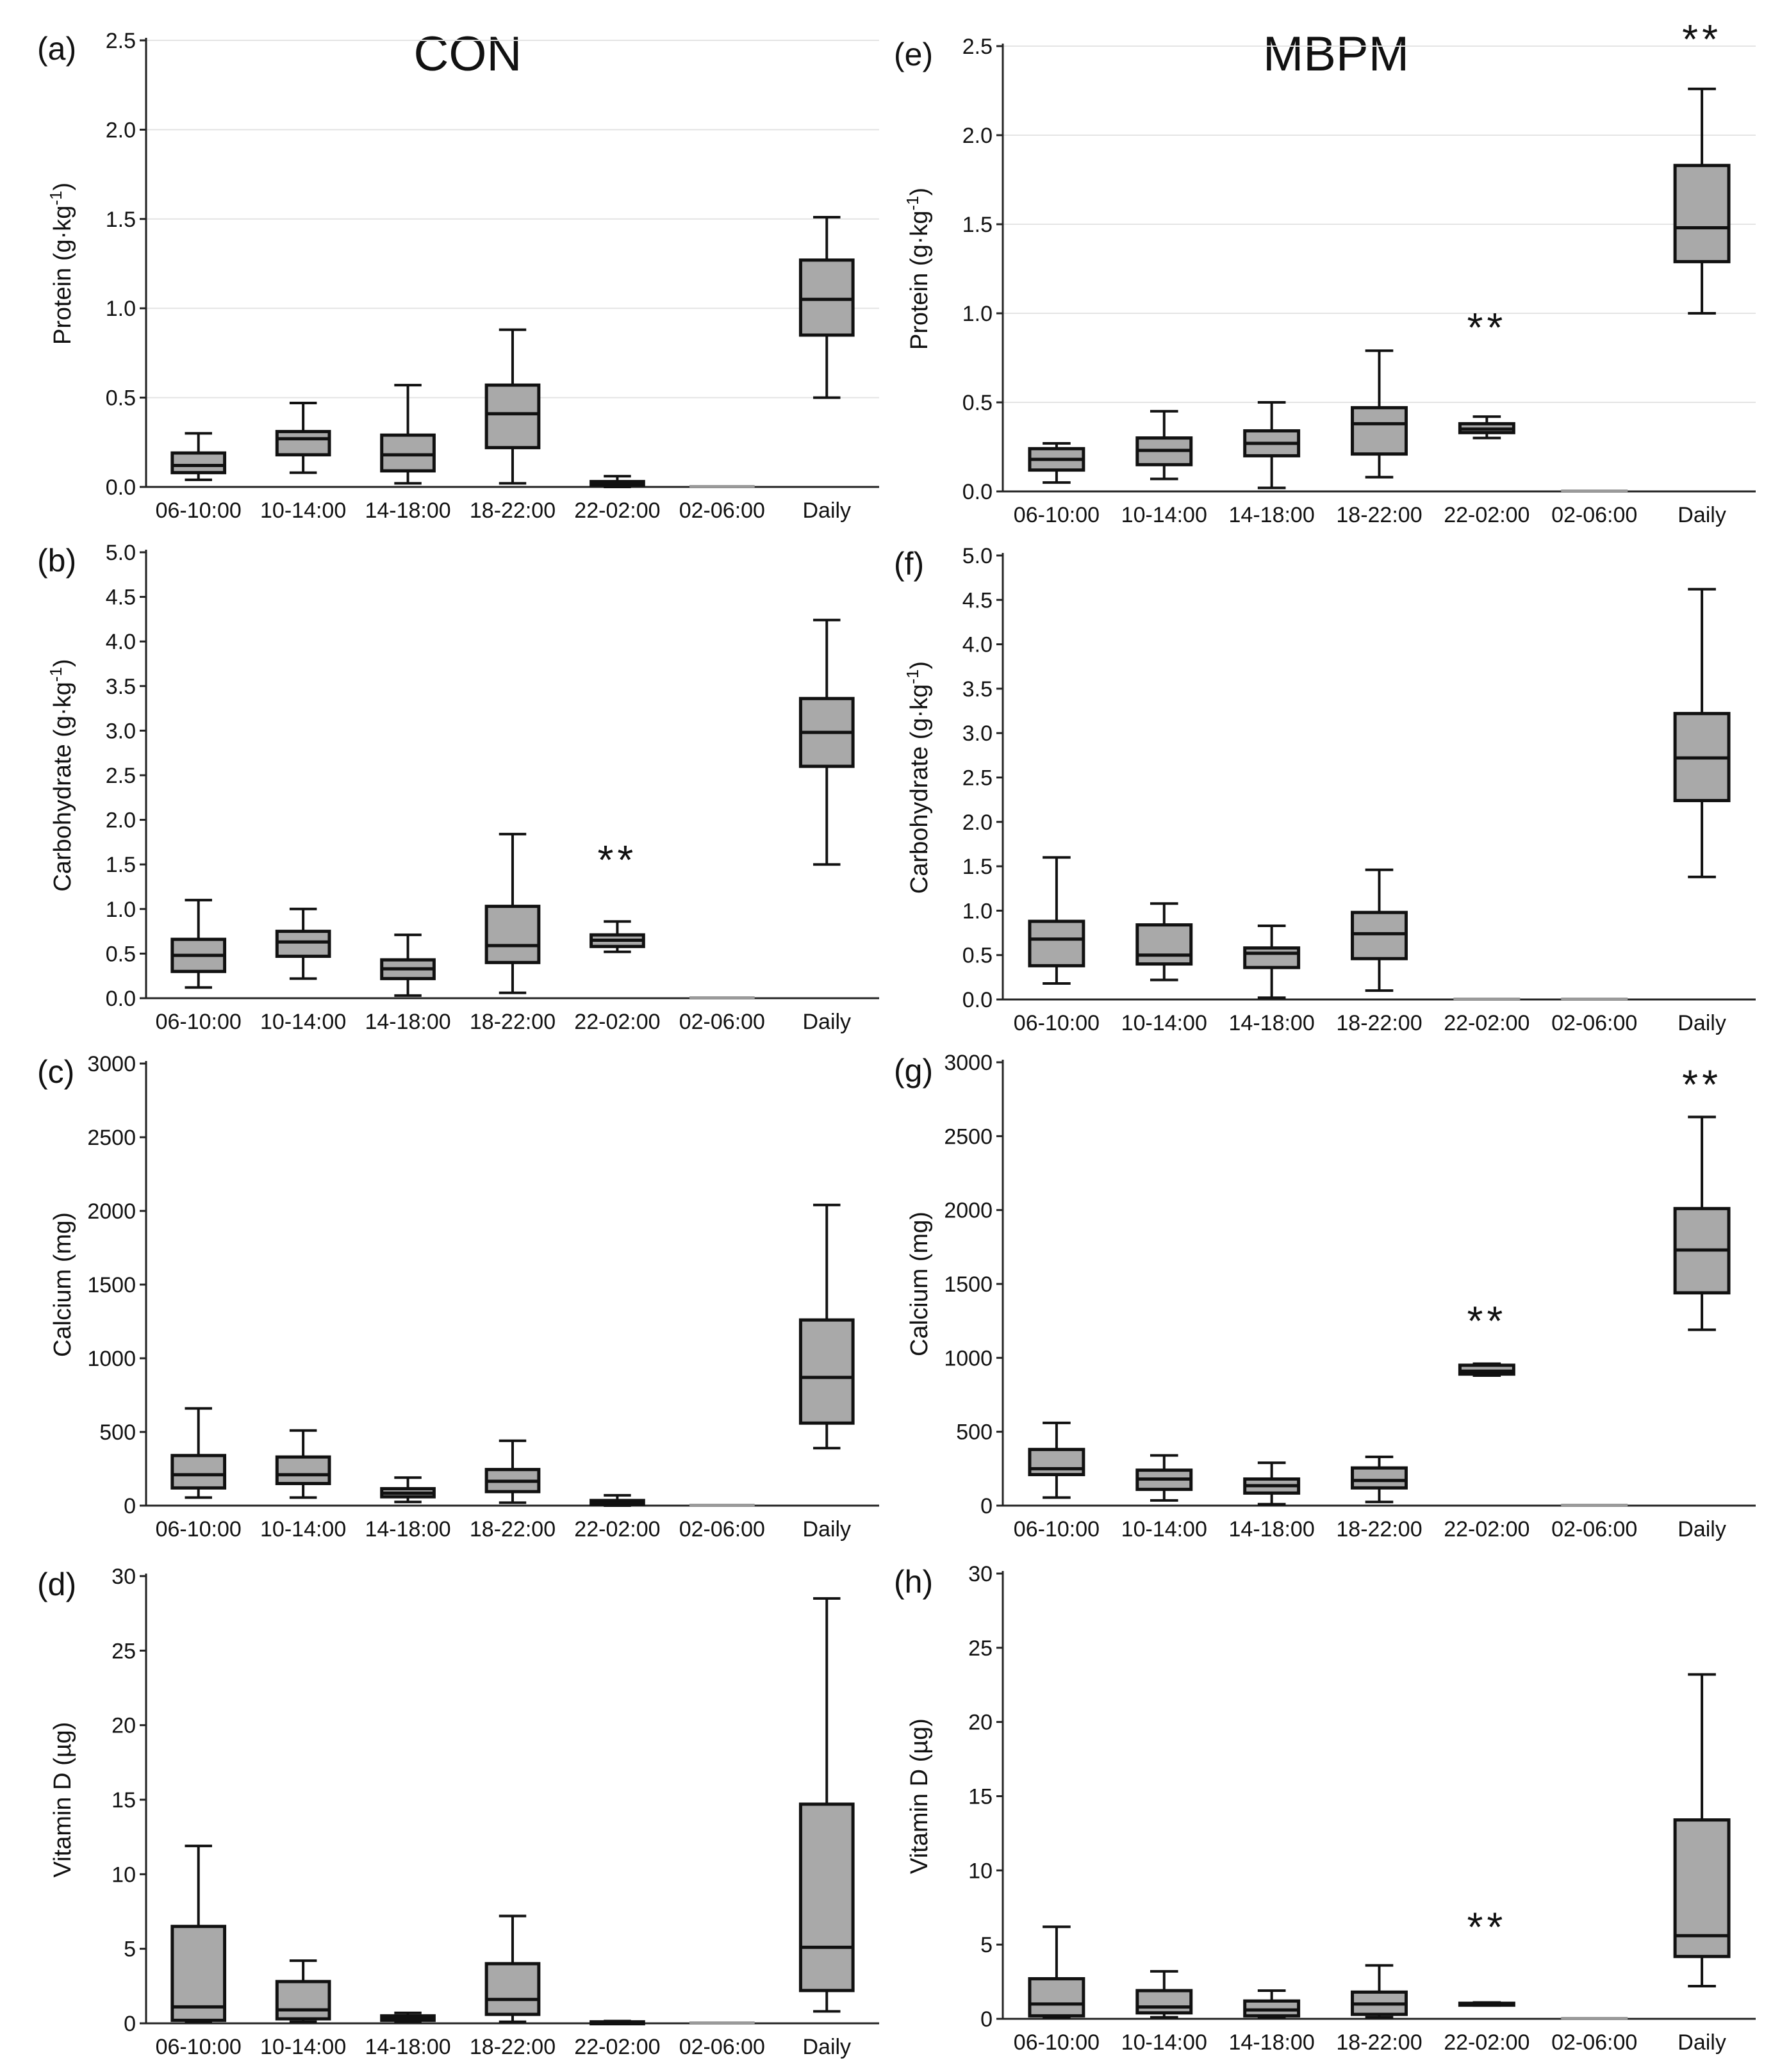  What do you see at coordinates (121, 598) in the screenshot?
I see `y-tick-label: 4.5` at bounding box center [121, 598].